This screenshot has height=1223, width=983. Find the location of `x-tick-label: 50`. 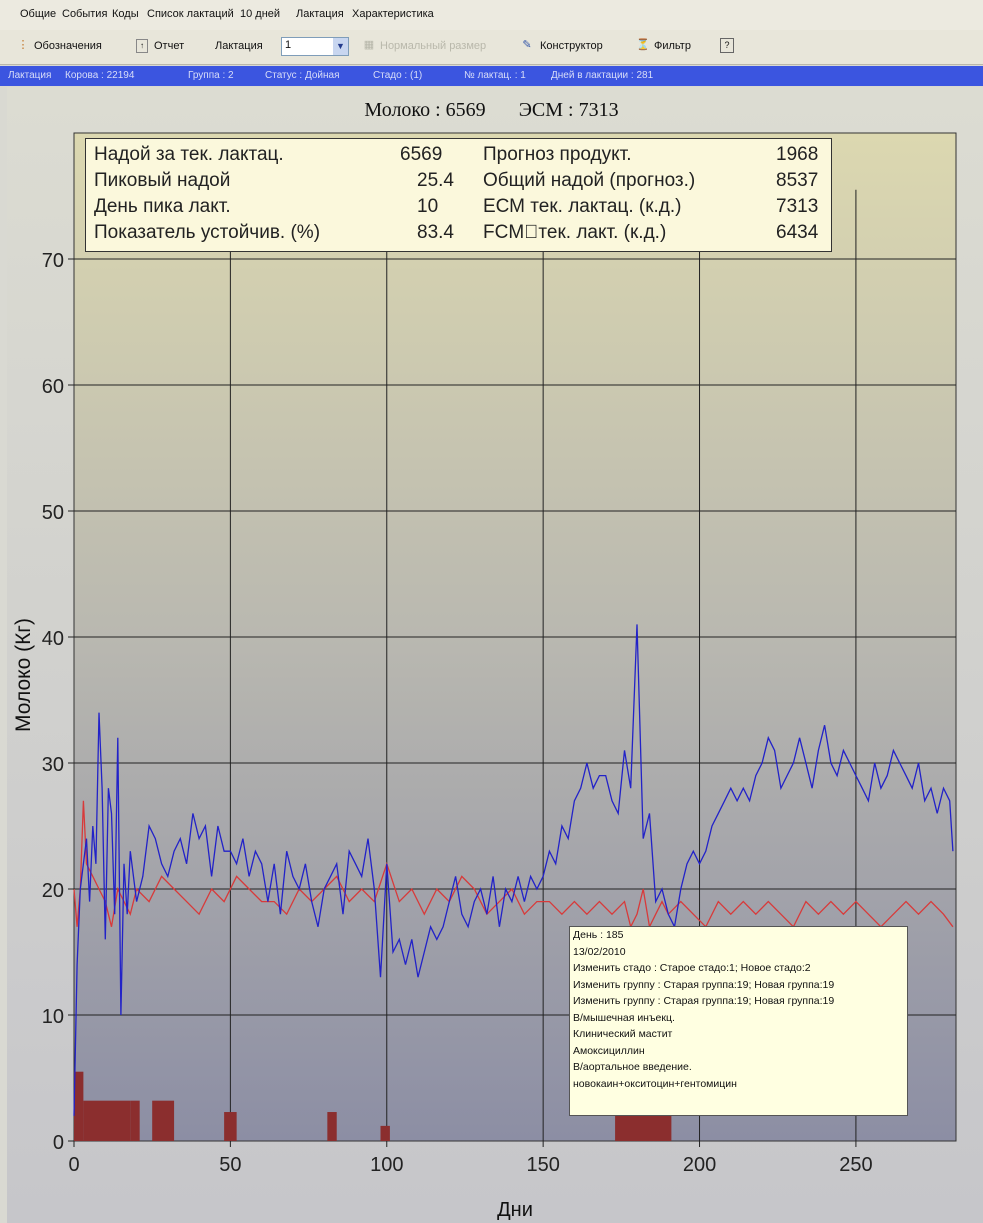

x-tick-label: 50 is located at coordinates (230, 1165).